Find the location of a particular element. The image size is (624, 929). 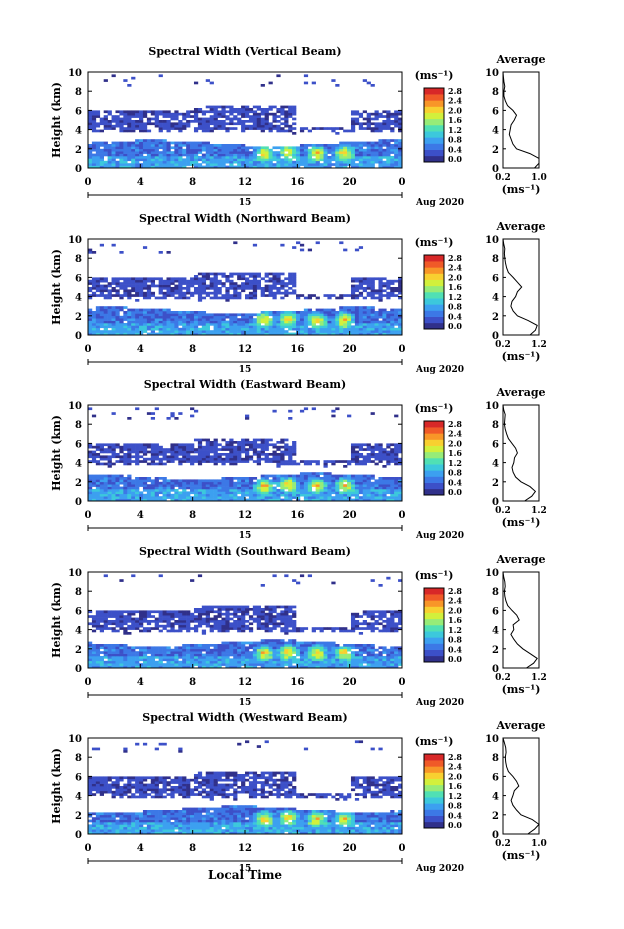

day-label: 15 is located at coordinates (245, 370).